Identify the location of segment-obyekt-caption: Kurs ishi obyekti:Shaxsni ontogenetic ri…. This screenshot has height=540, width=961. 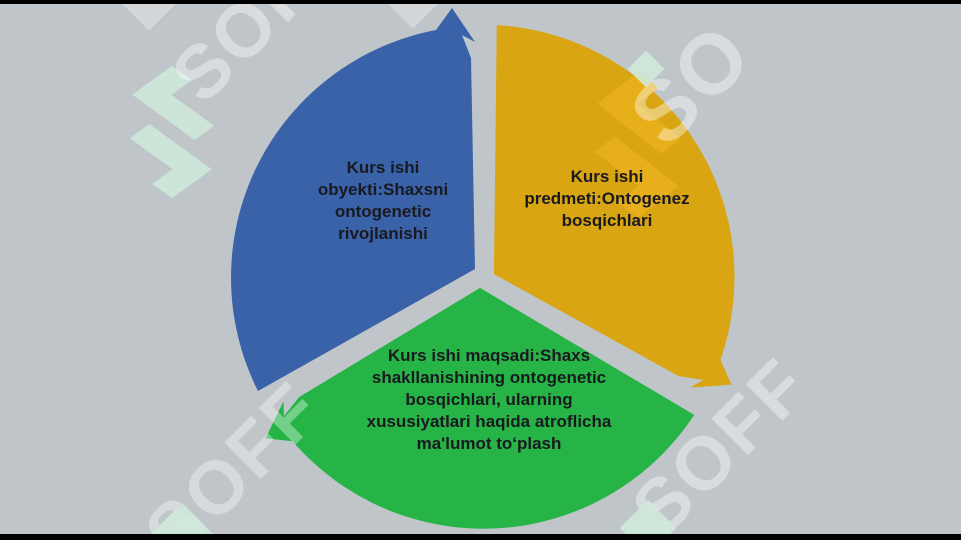
(383, 200).